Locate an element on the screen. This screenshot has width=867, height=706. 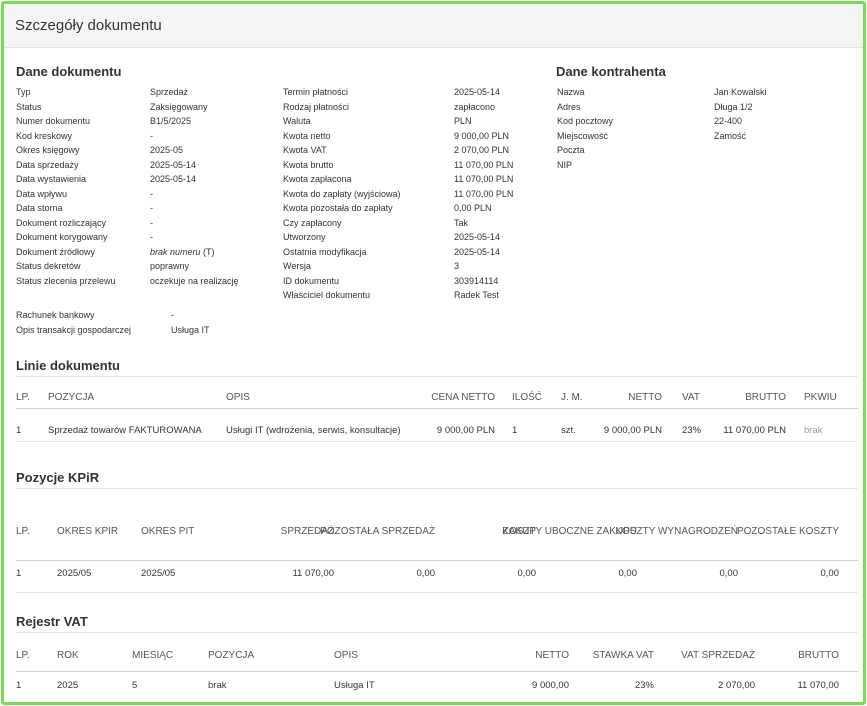
kv-row: Okres księgowy 2025-05 is located at coordinates (127, 150).